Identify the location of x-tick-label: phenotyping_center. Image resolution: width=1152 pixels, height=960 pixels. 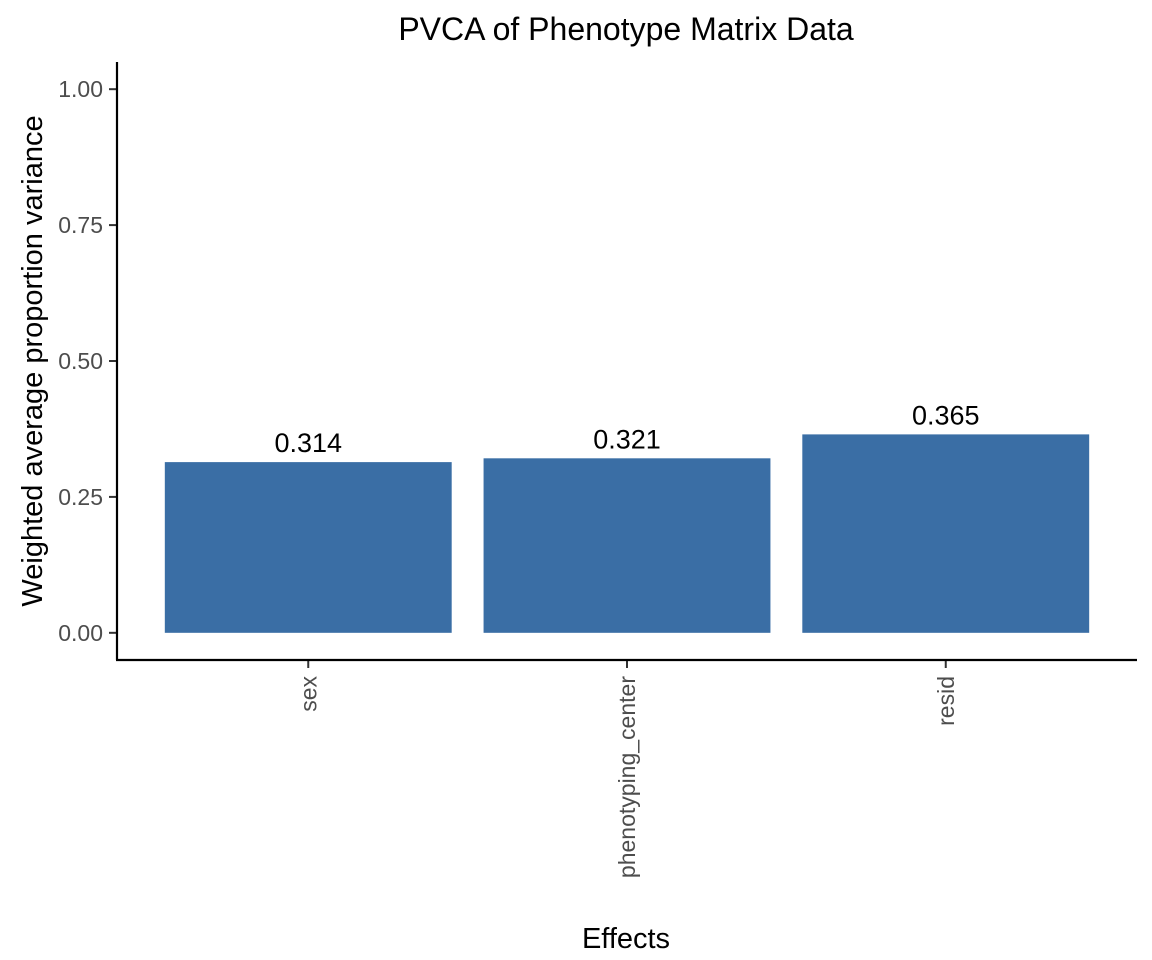
(627, 777).